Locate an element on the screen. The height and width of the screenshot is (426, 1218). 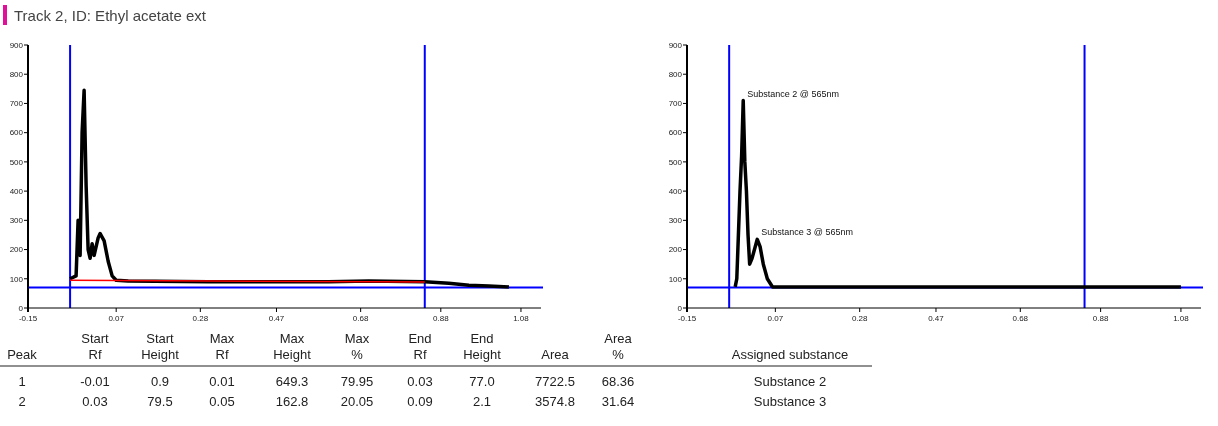
category-label: End Rf is located at coordinates (420, 346).